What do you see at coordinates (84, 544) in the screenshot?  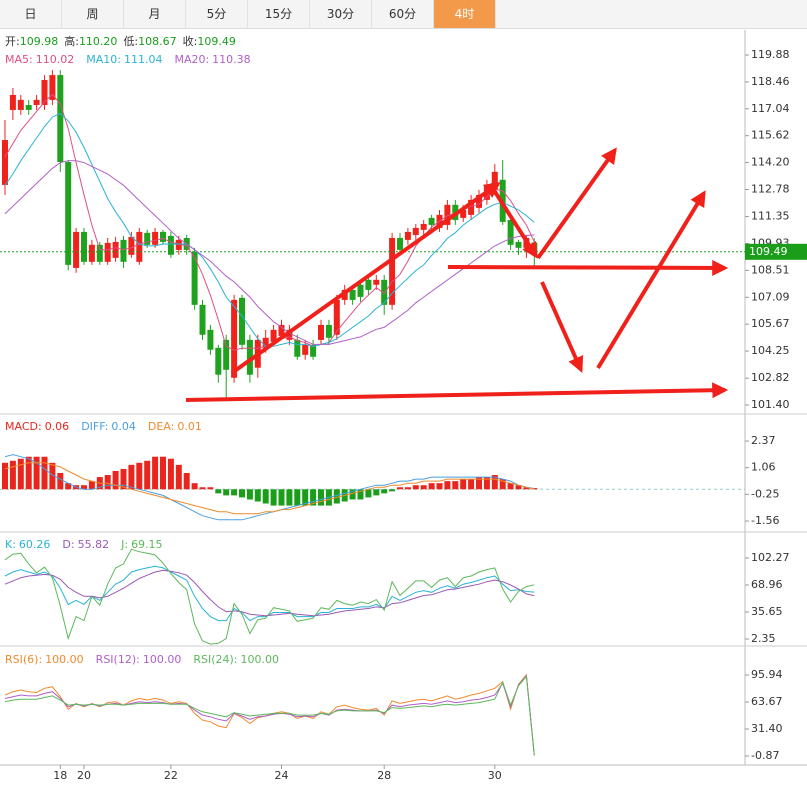 I see `indicator-legend: K: 60.26 D: 55.82 J: 69.15` at bounding box center [84, 544].